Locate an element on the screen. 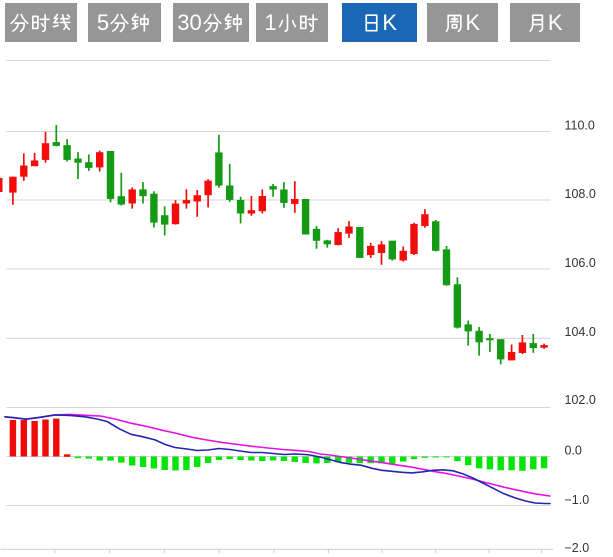 The height and width of the screenshot is (557, 613). svg-text: 0.0 is located at coordinates (573, 450).